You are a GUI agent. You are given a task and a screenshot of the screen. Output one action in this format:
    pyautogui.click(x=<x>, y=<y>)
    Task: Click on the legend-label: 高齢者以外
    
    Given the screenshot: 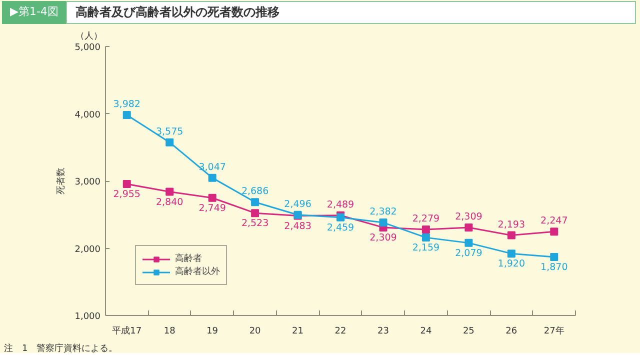 What is the action you would take?
    pyautogui.click(x=197, y=272)
    